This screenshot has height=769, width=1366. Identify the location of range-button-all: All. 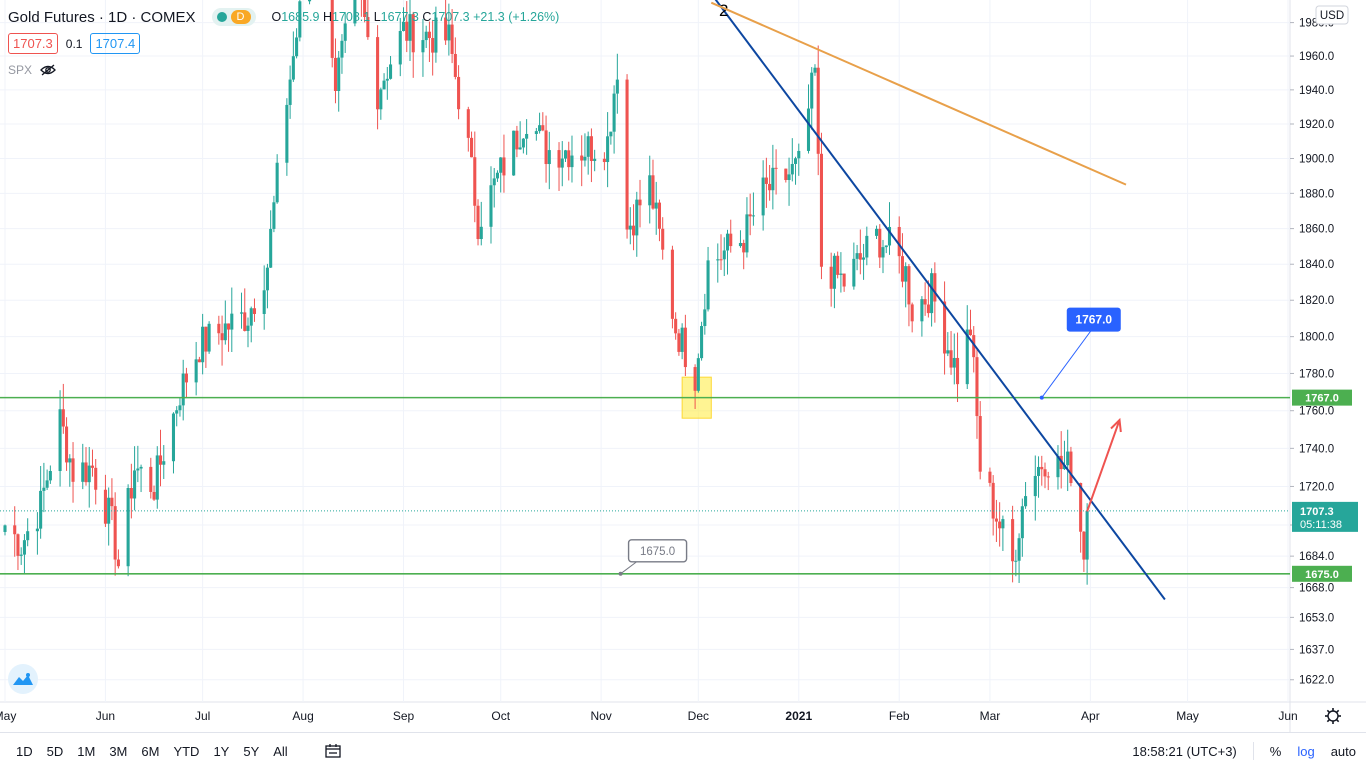
(280, 751).